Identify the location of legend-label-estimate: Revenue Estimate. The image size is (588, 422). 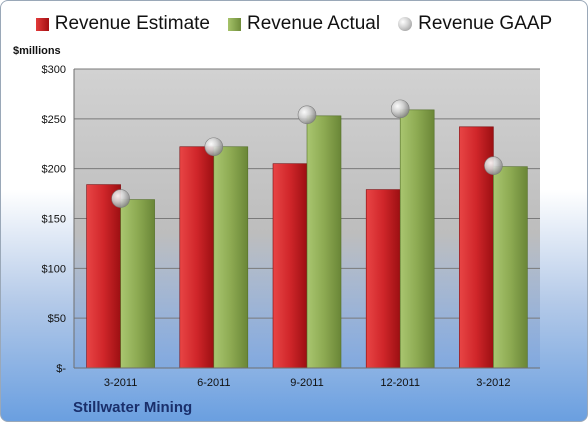
(132, 23).